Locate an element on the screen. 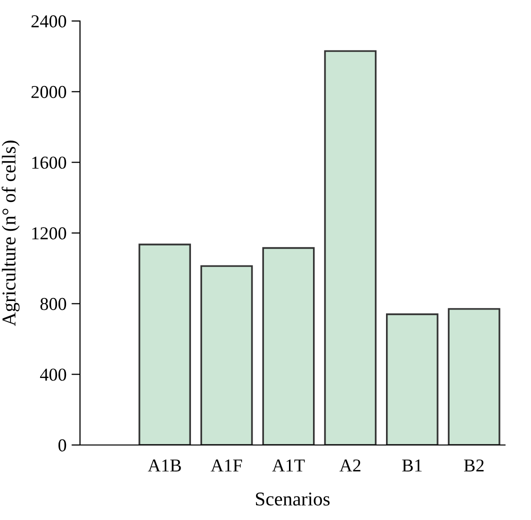 This screenshot has width=531, height=520. y-axis-title: Agriculture (n° of cells) is located at coordinates (11, 233).